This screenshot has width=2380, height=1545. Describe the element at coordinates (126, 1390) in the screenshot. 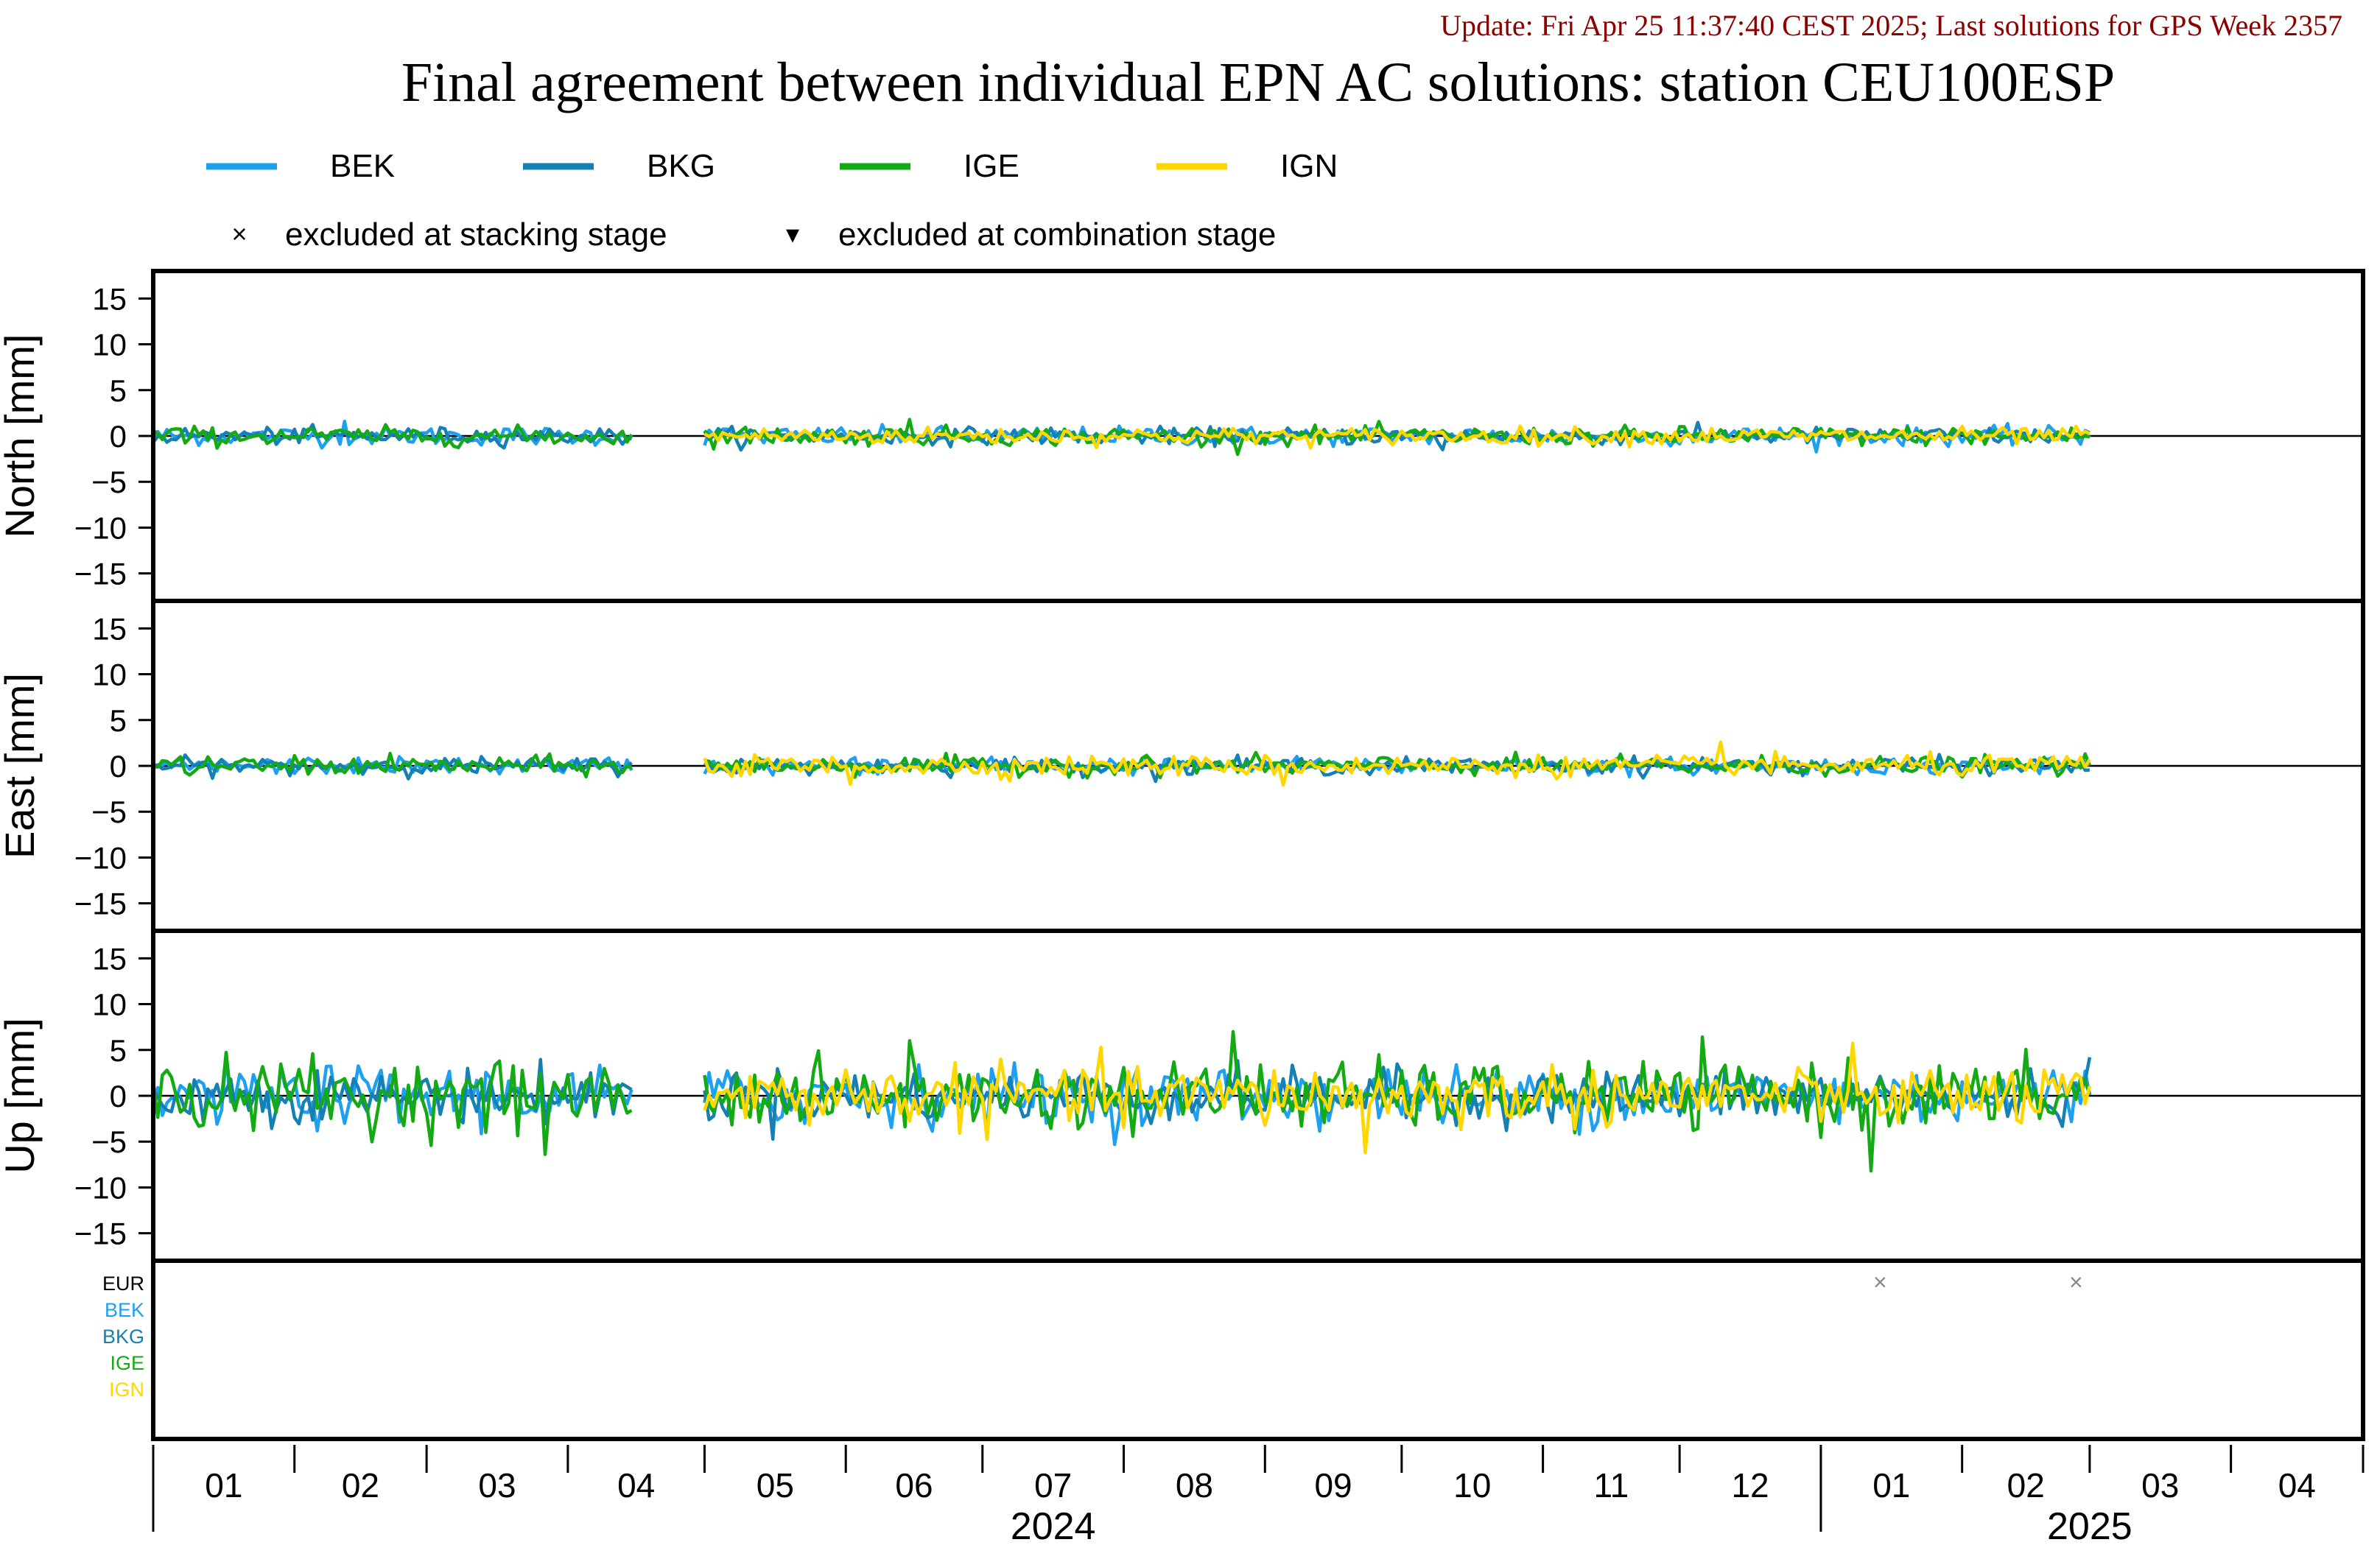

I see `exclusion-row-label-ign: IGN` at that location.